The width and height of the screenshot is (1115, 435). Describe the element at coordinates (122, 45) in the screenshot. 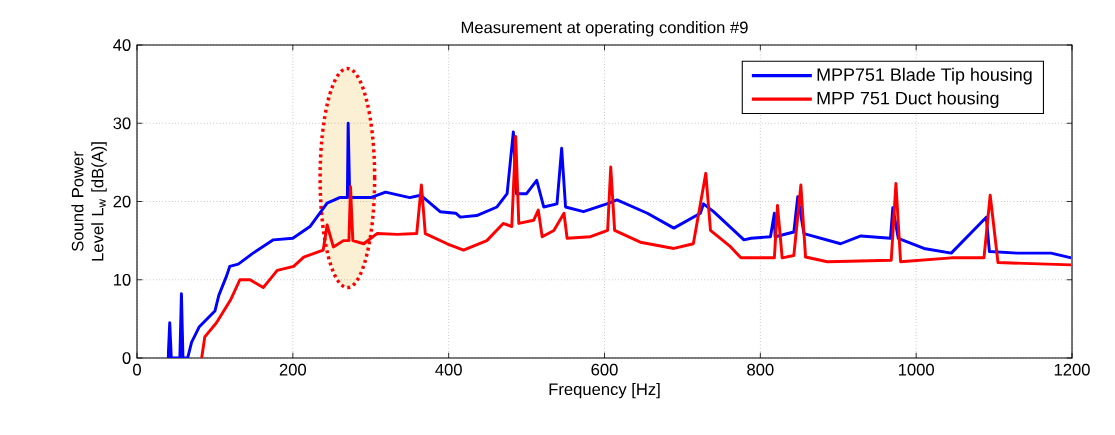

I see `y-tick-label: 40` at that location.